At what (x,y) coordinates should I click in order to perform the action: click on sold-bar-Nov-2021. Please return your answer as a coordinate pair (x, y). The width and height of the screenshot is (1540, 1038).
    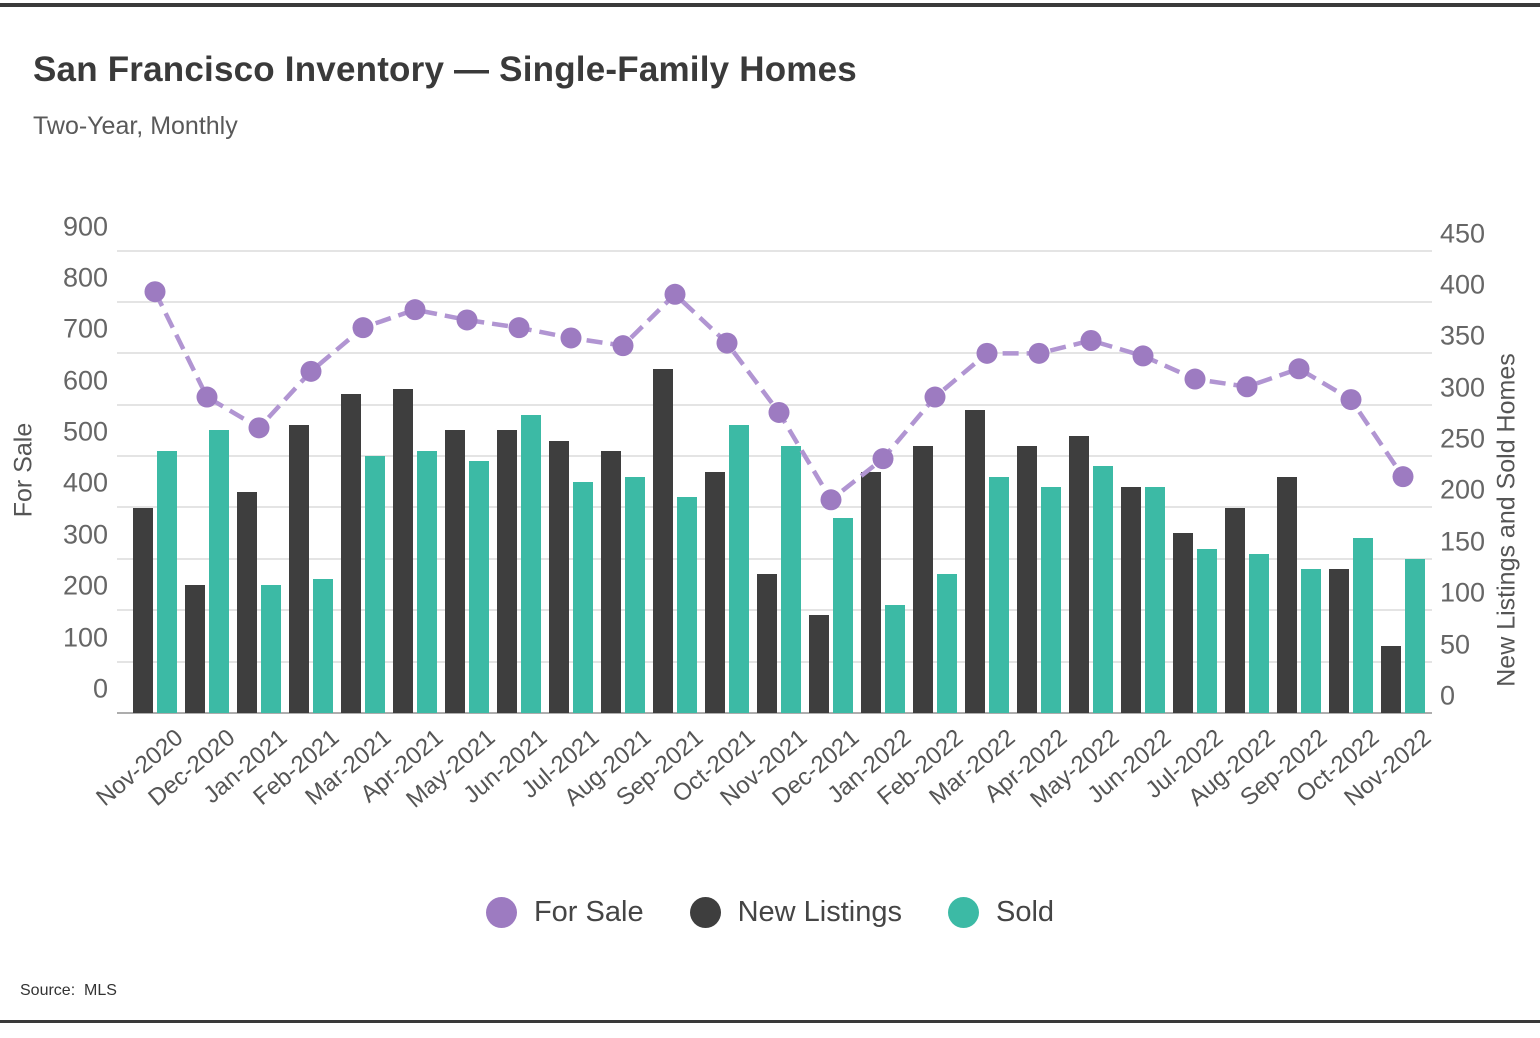
    Looking at the image, I should click on (791, 579).